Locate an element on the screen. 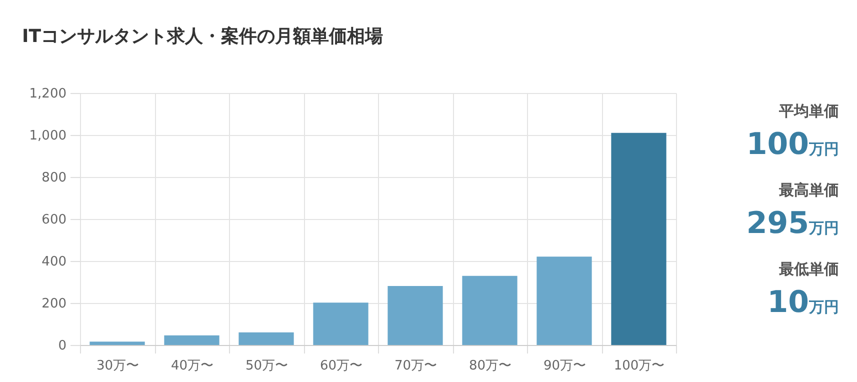  y-tick-label: 1,000 is located at coordinates (47, 136).